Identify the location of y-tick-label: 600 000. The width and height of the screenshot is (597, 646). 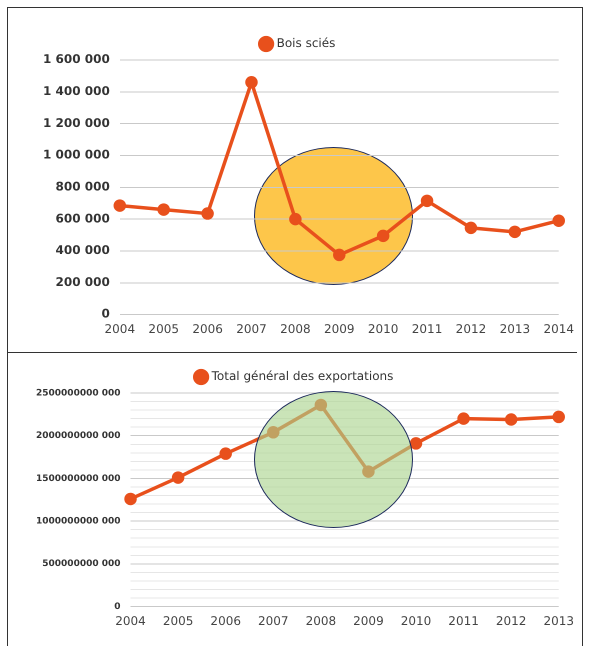
(83, 218).